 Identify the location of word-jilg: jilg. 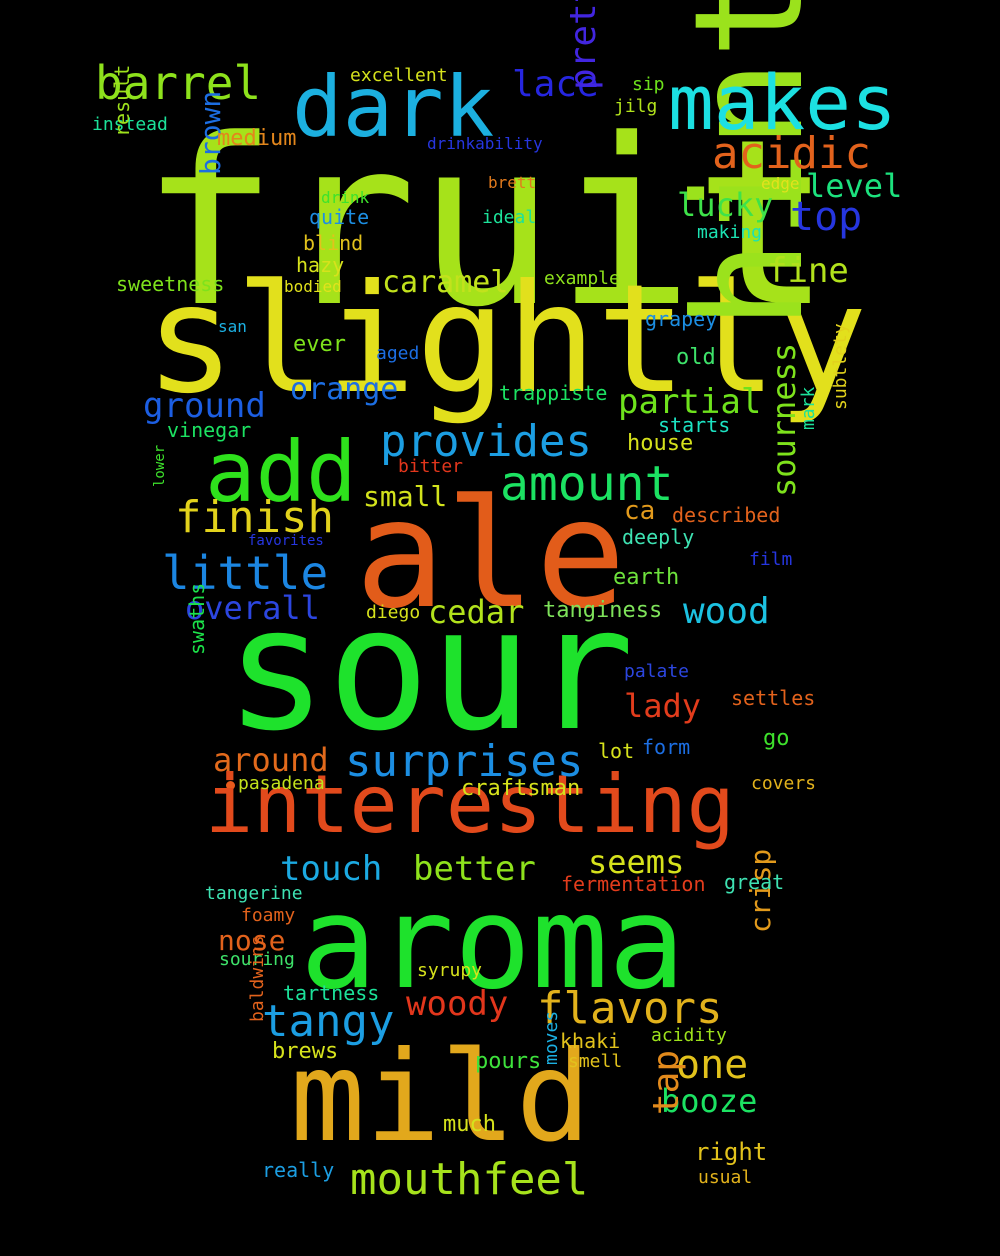
(636, 106).